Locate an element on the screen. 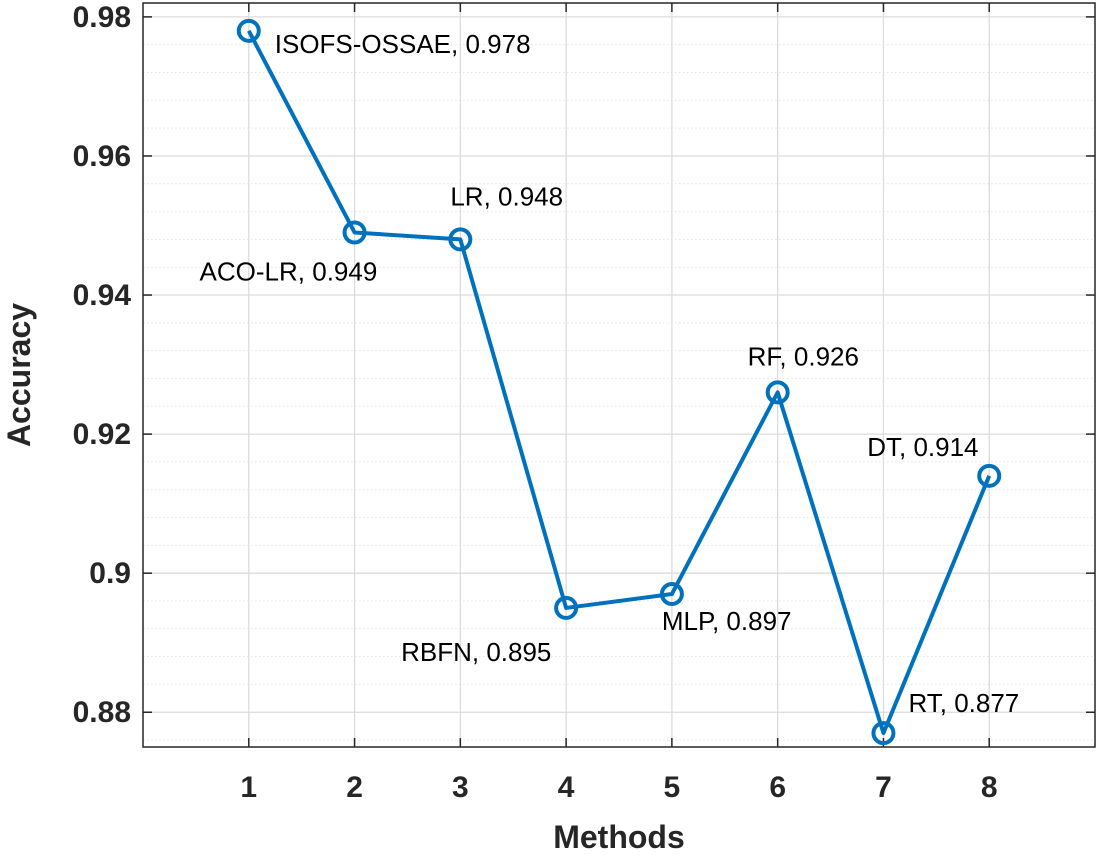  y-tick-label: 0.98 is located at coordinates (102, 17).